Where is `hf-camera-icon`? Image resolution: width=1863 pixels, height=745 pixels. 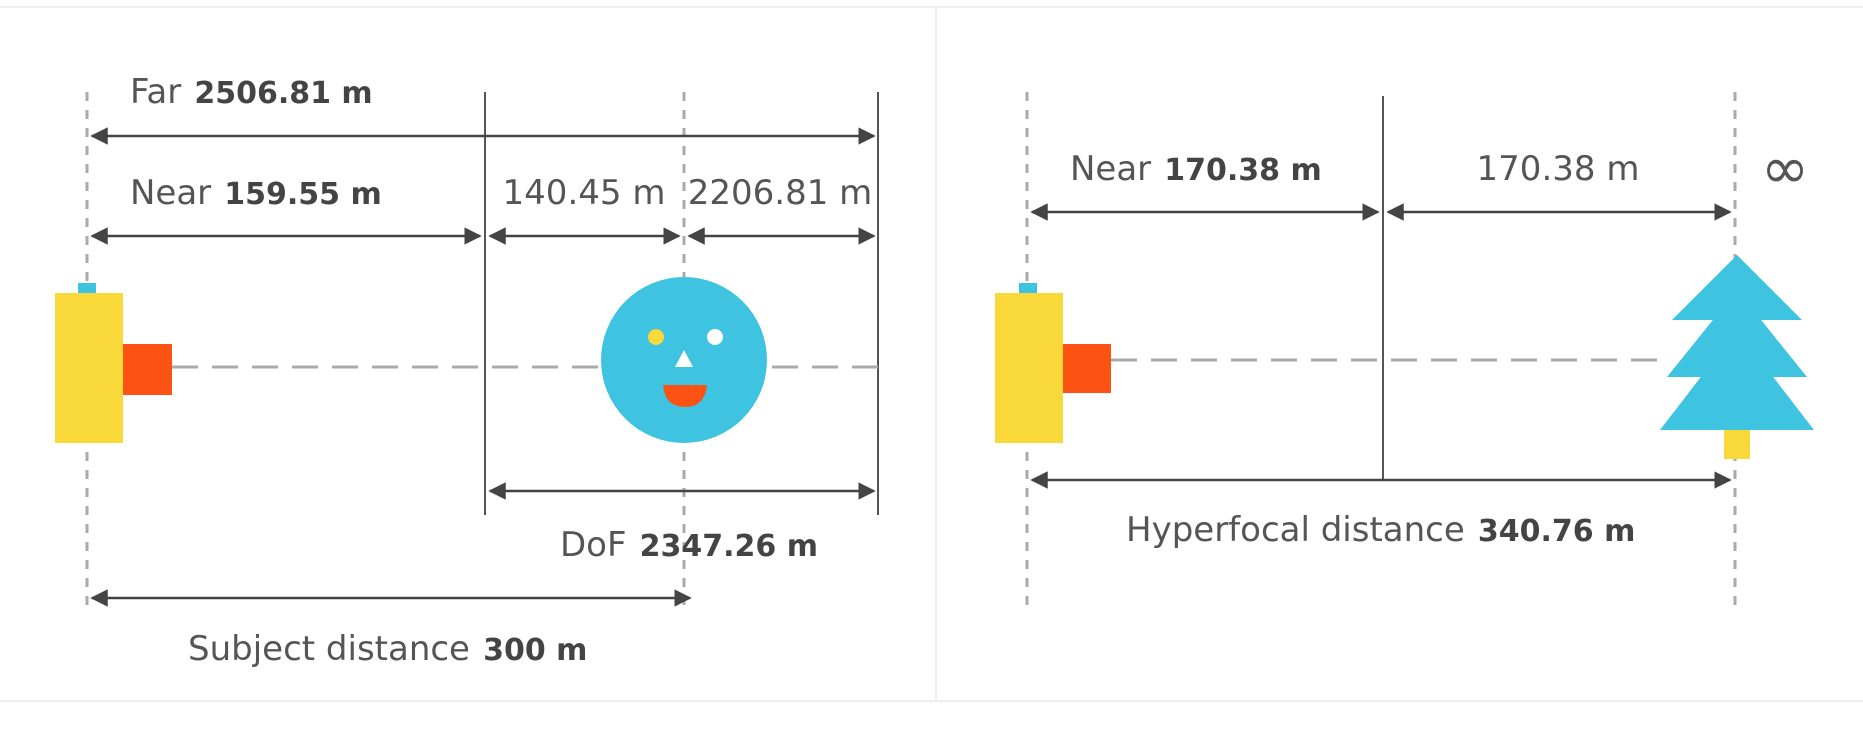 hf-camera-icon is located at coordinates (1053, 363).